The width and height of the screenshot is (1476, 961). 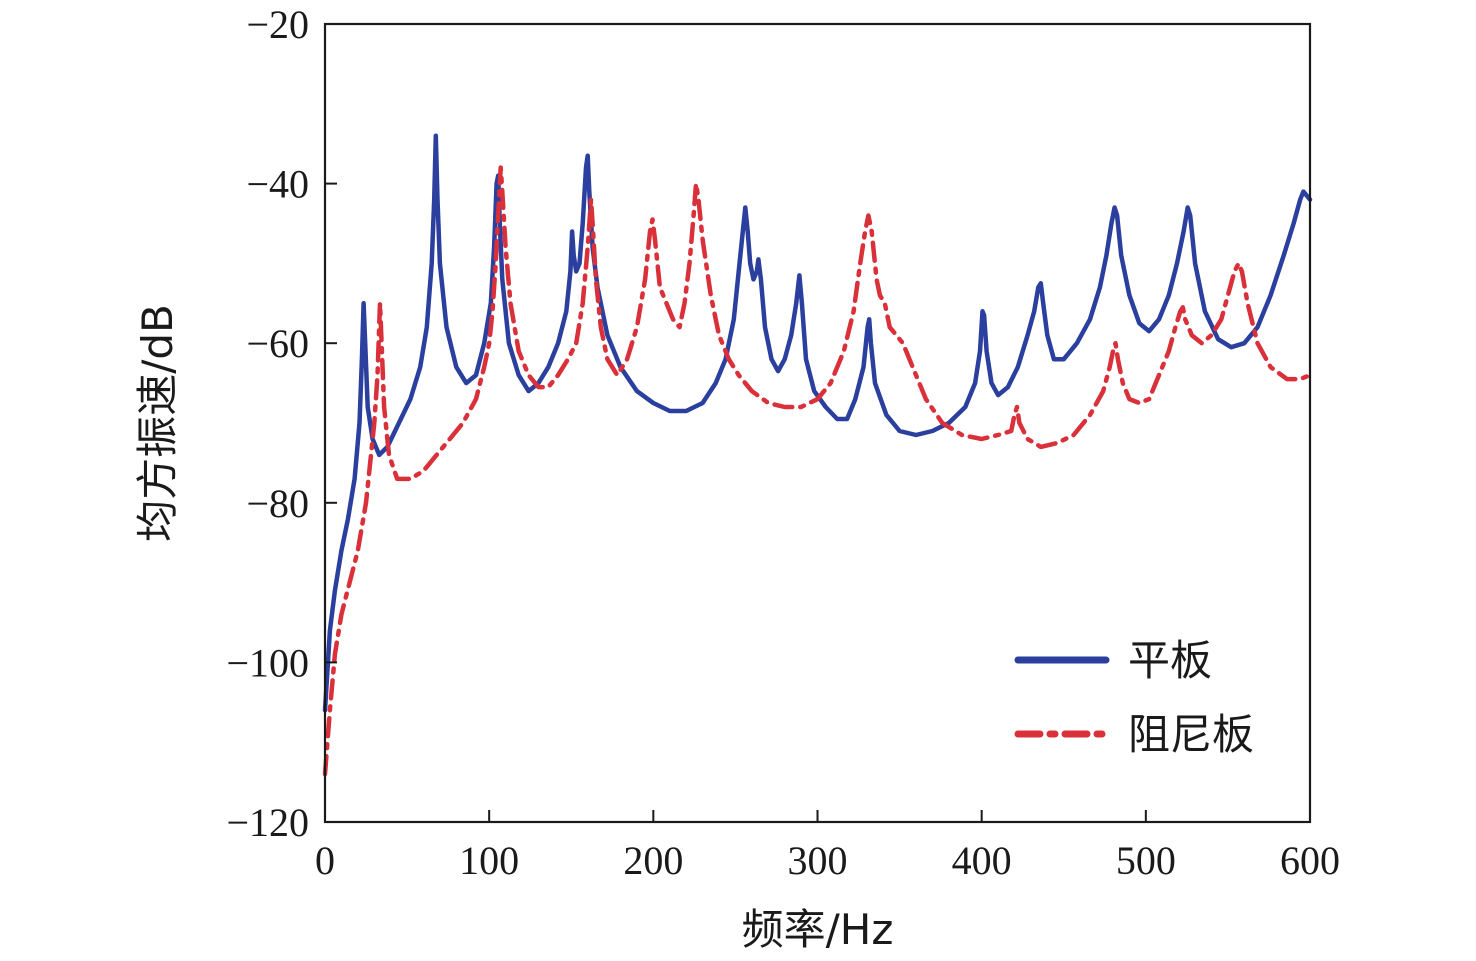 I want to click on x-tick-label: 500, so click(x=1146, y=860).